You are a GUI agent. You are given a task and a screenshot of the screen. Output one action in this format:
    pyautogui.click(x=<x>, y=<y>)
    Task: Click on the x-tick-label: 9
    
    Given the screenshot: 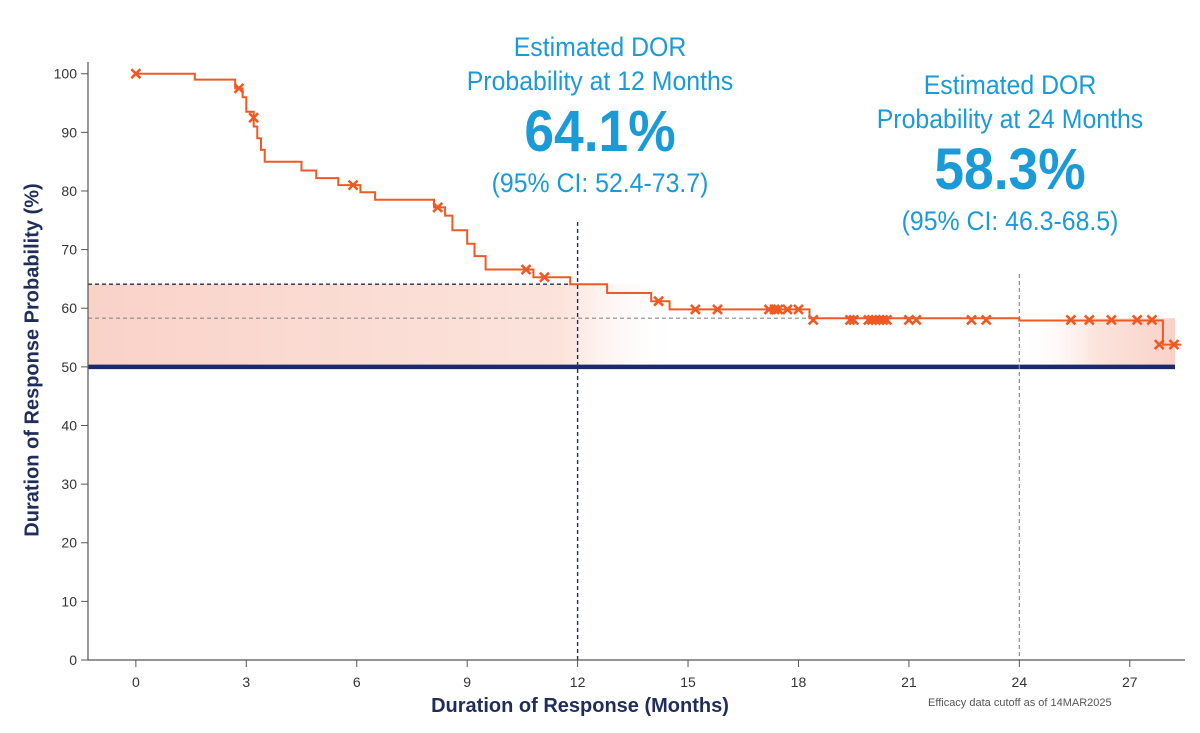 What is the action you would take?
    pyautogui.click(x=467, y=682)
    